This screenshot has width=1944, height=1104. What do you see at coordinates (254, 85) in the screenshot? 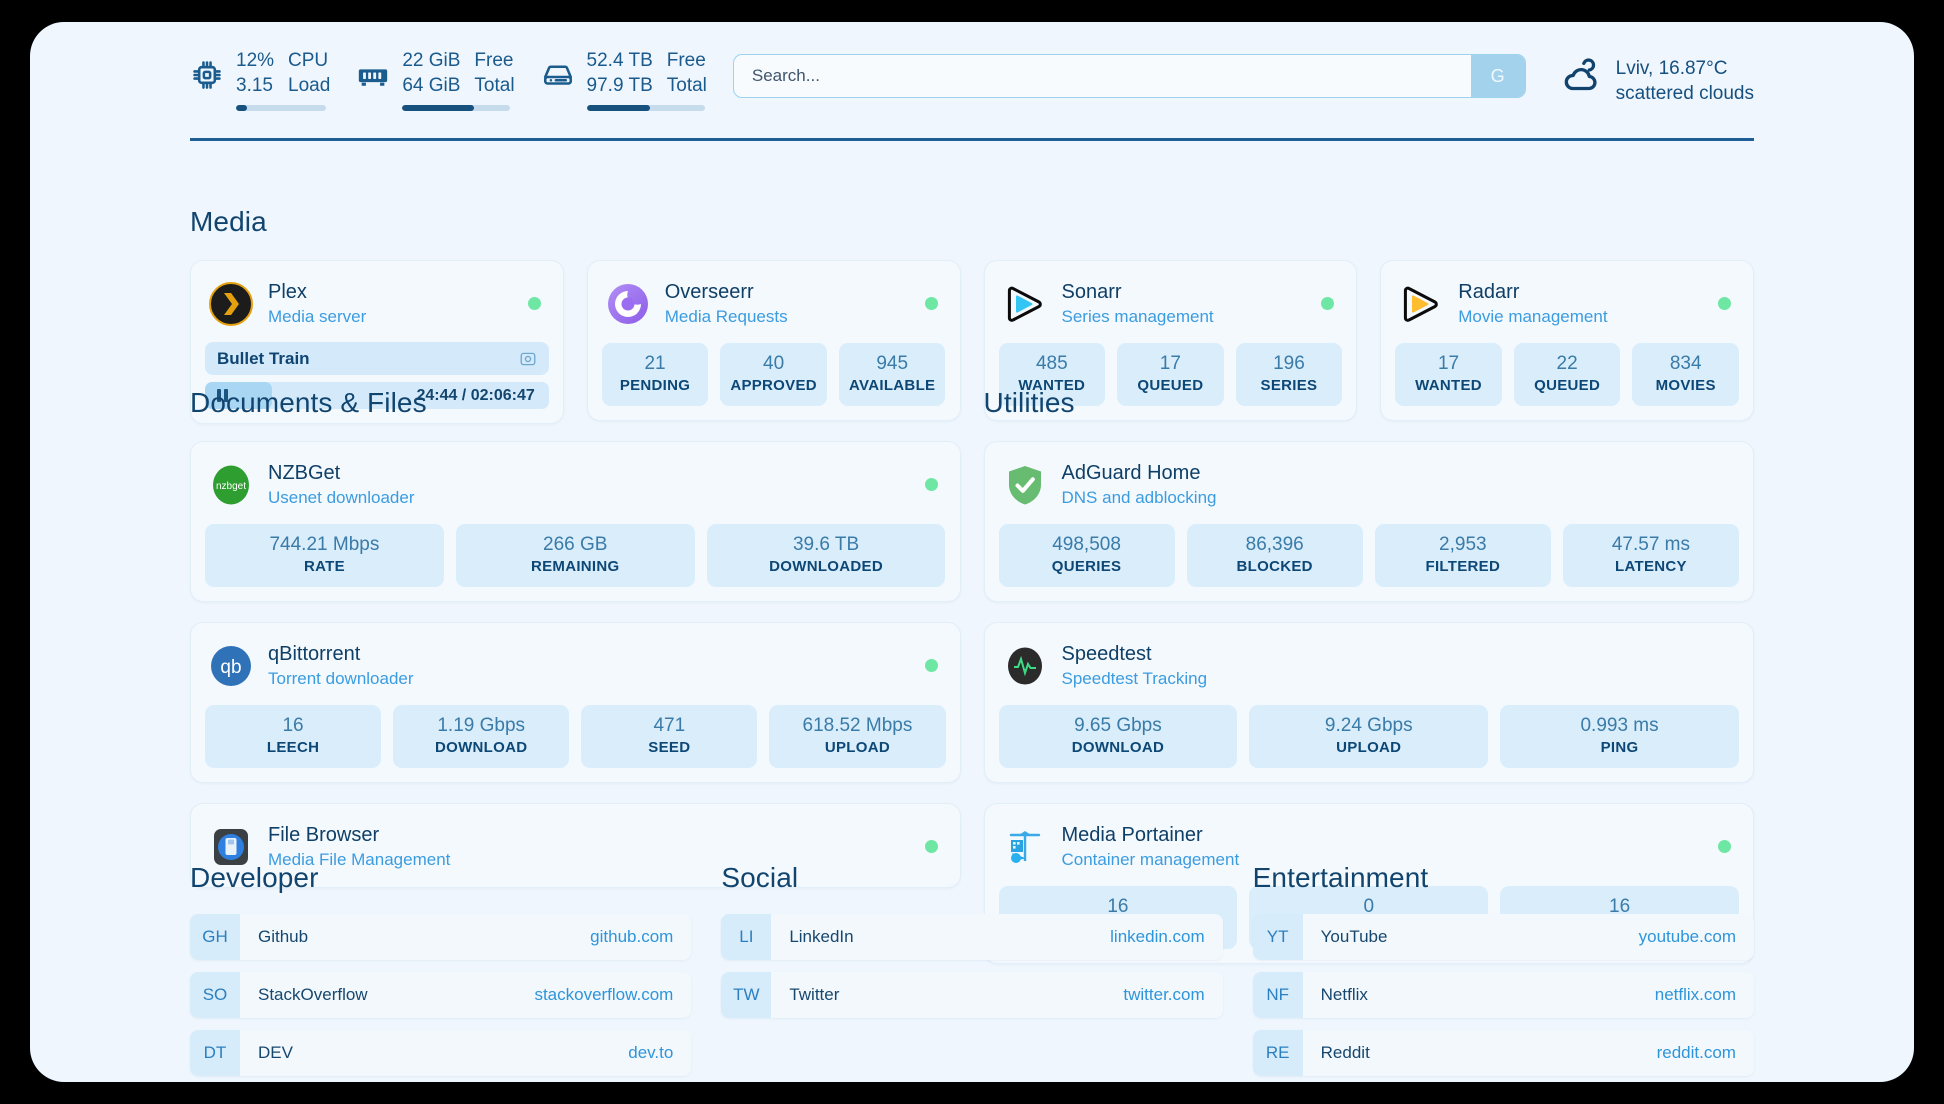
I see `cpu-load-value: 3.15` at bounding box center [254, 85].